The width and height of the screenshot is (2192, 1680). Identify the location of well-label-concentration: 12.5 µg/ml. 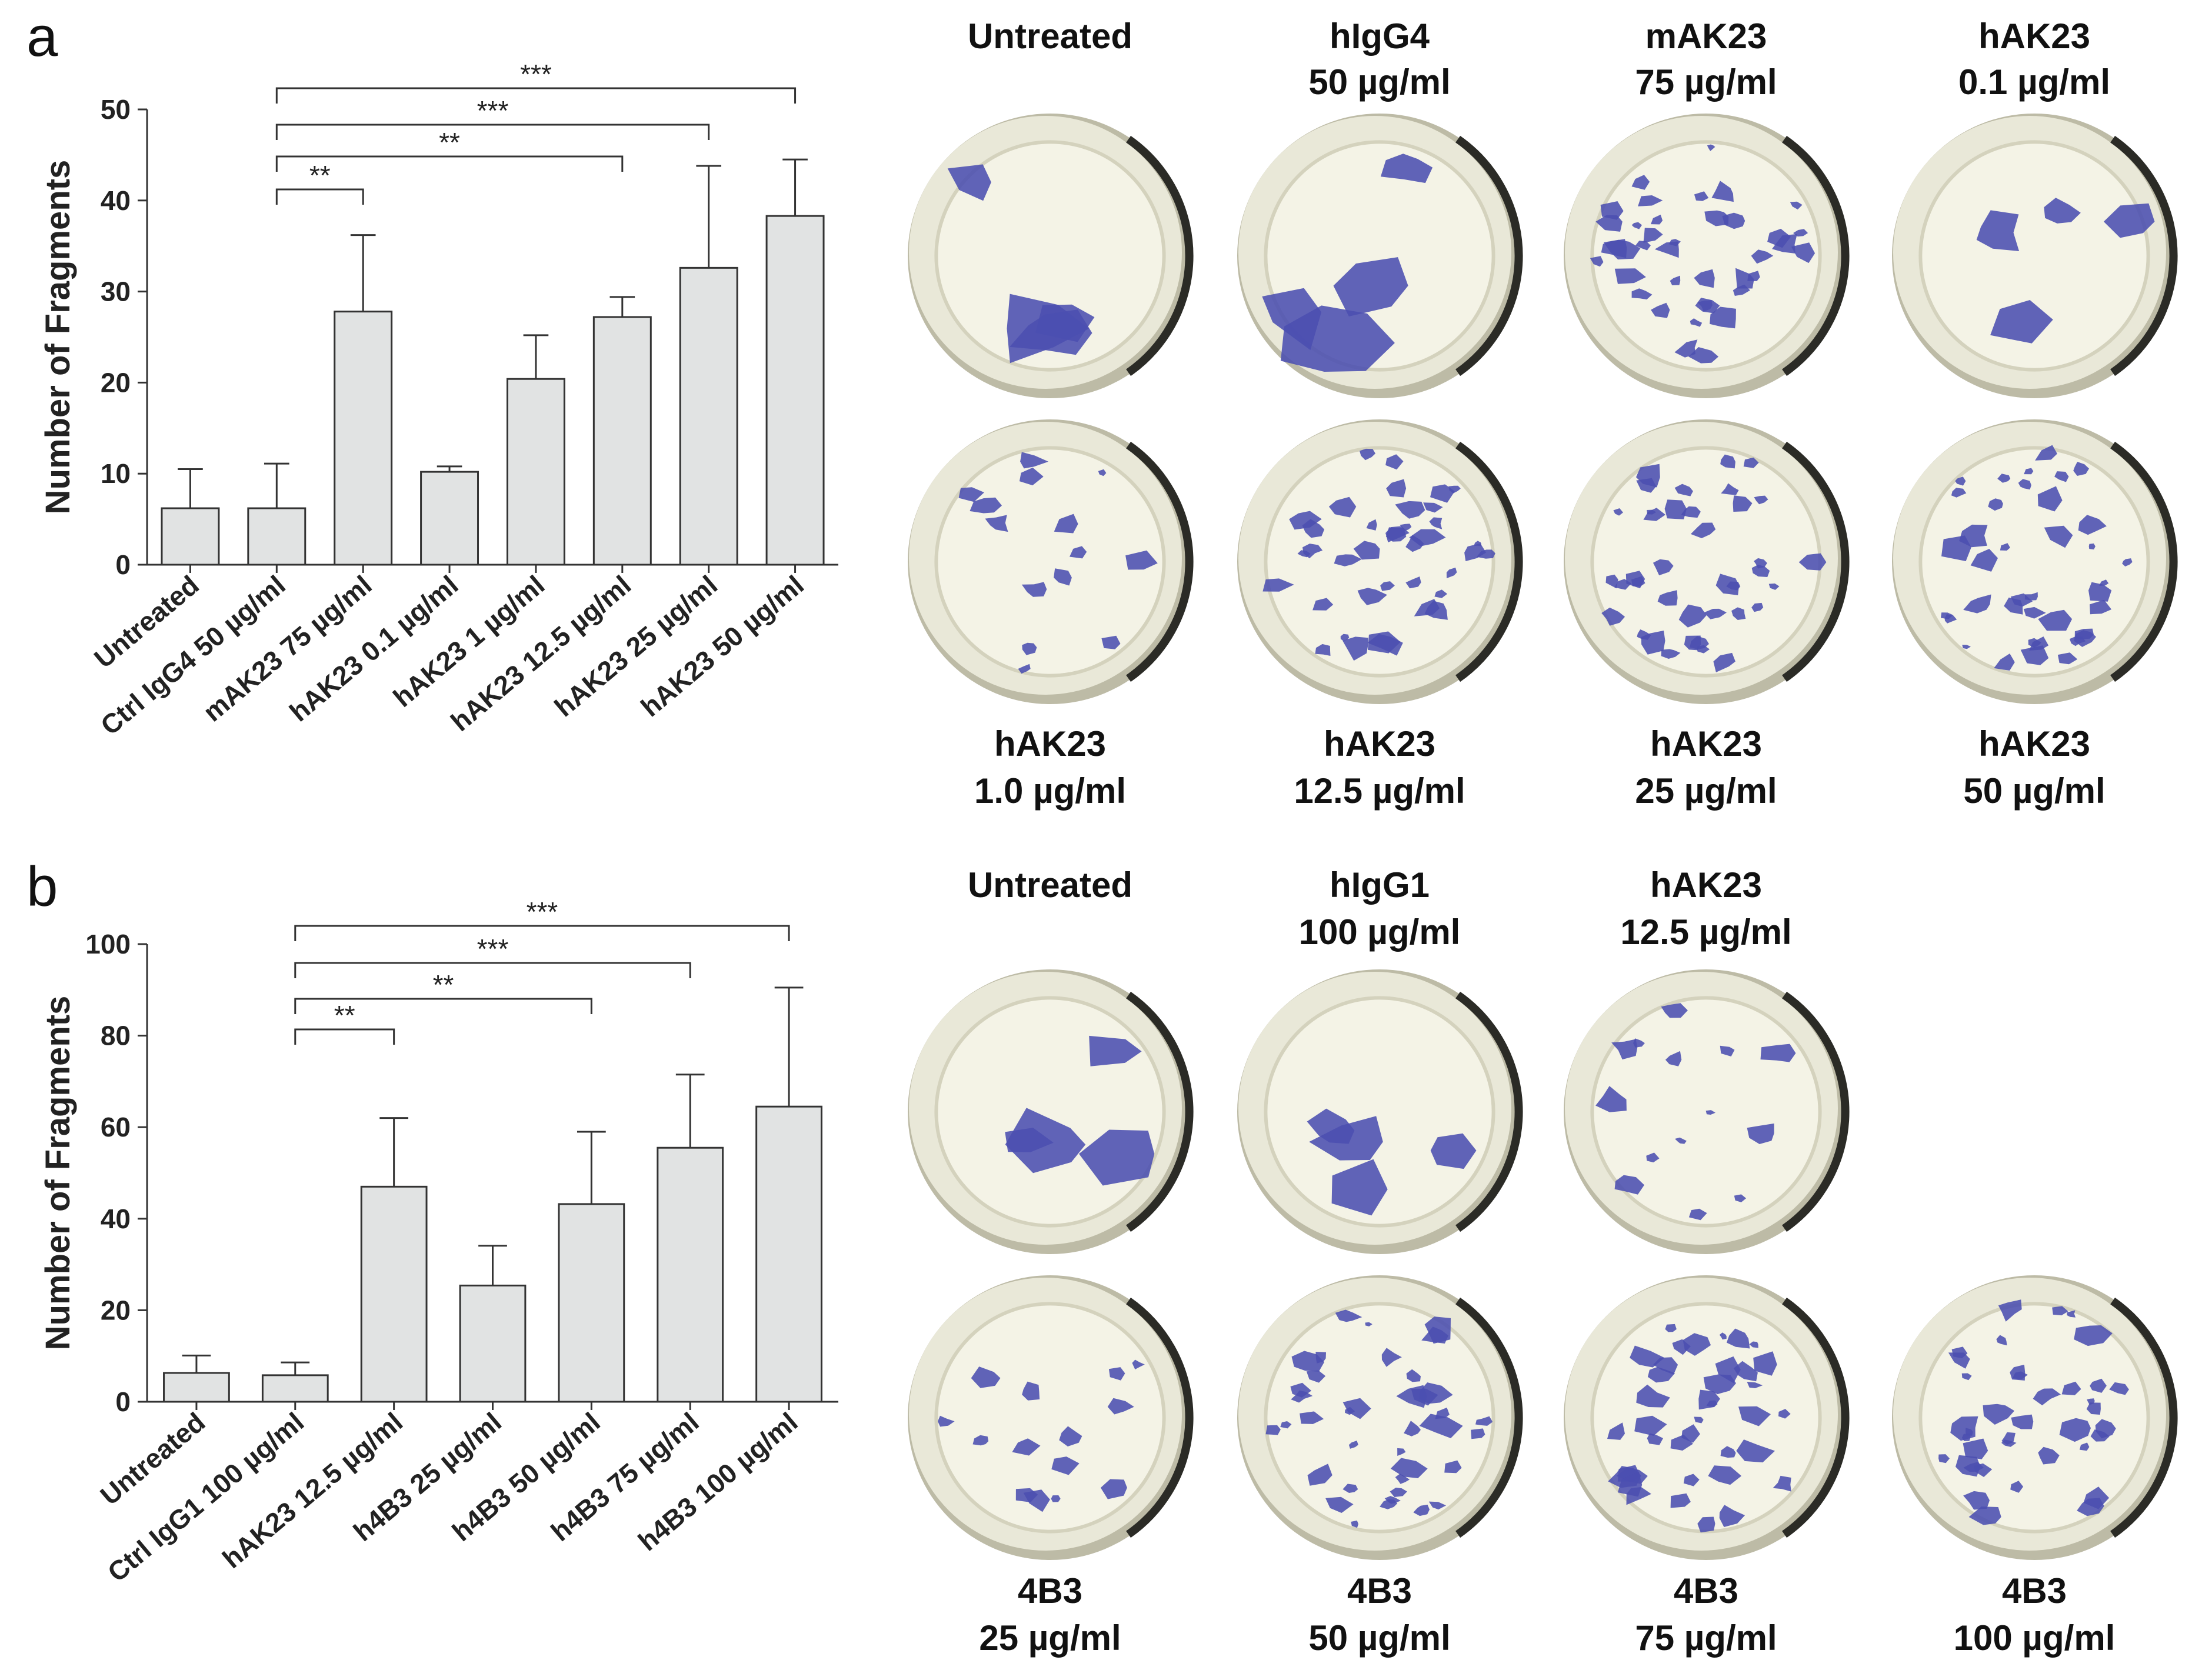
(1705, 932).